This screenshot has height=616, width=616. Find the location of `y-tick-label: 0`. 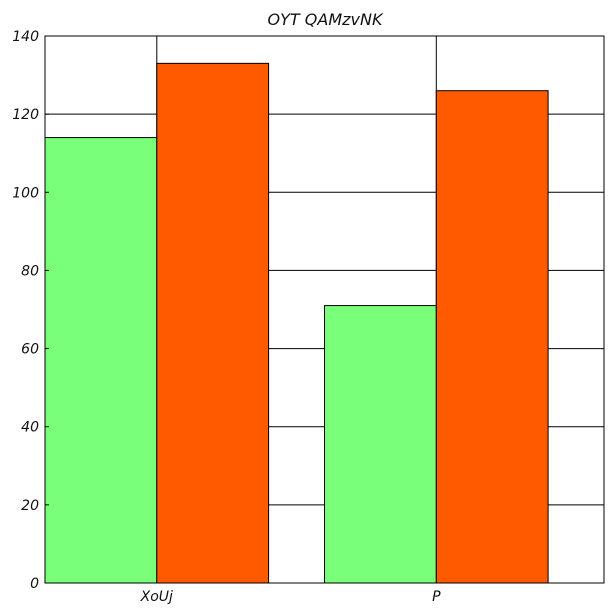

y-tick-label: 0 is located at coordinates (34, 584).